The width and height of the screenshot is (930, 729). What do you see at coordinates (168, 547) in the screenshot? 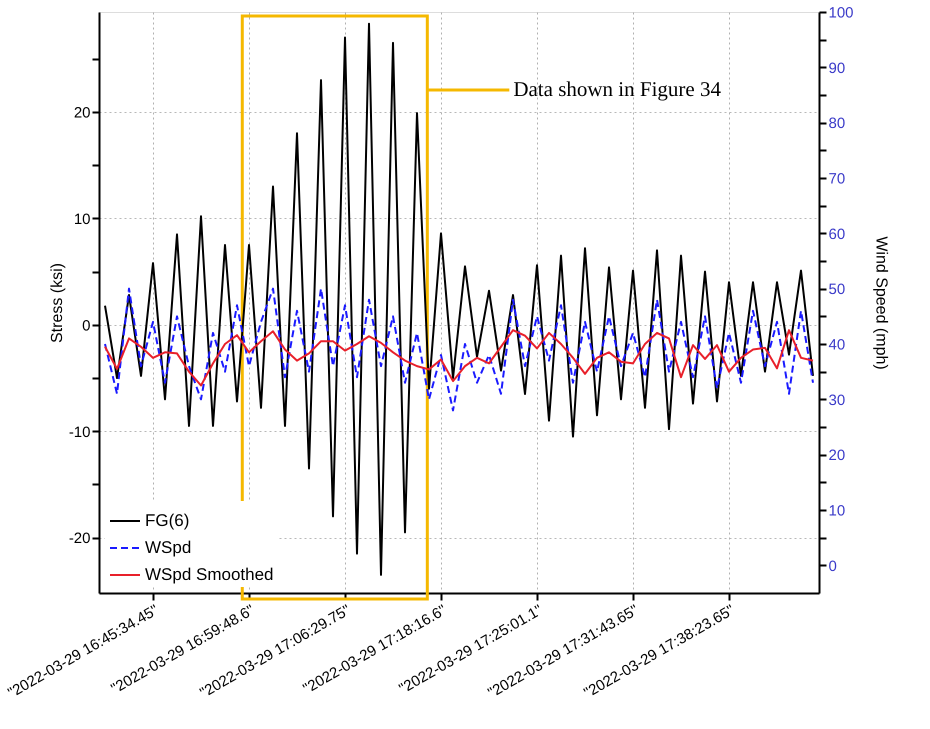
I see `legend-label: WSpd` at bounding box center [168, 547].